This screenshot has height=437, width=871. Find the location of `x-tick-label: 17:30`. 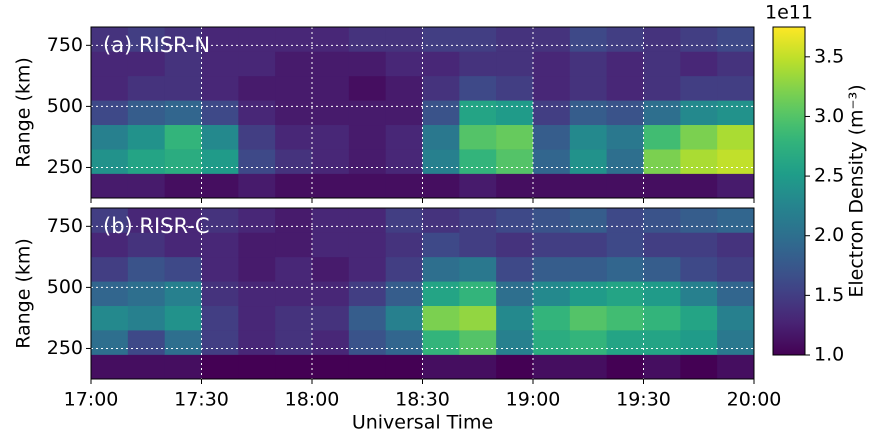

x-tick-label: 17:30 is located at coordinates (201, 400).